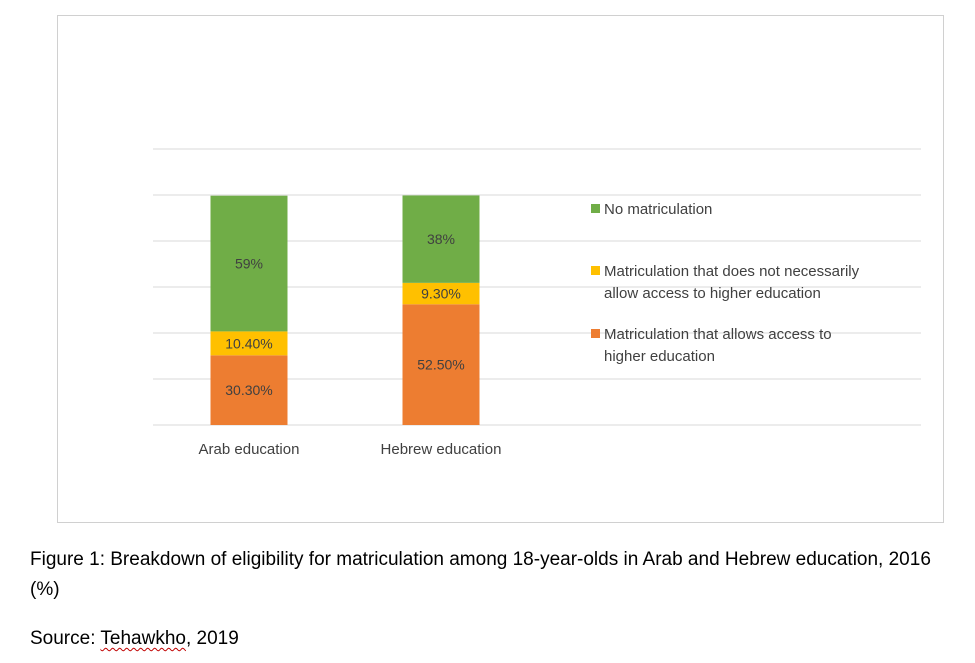 The image size is (975, 663). I want to click on legend-label: higher education, so click(659, 356).